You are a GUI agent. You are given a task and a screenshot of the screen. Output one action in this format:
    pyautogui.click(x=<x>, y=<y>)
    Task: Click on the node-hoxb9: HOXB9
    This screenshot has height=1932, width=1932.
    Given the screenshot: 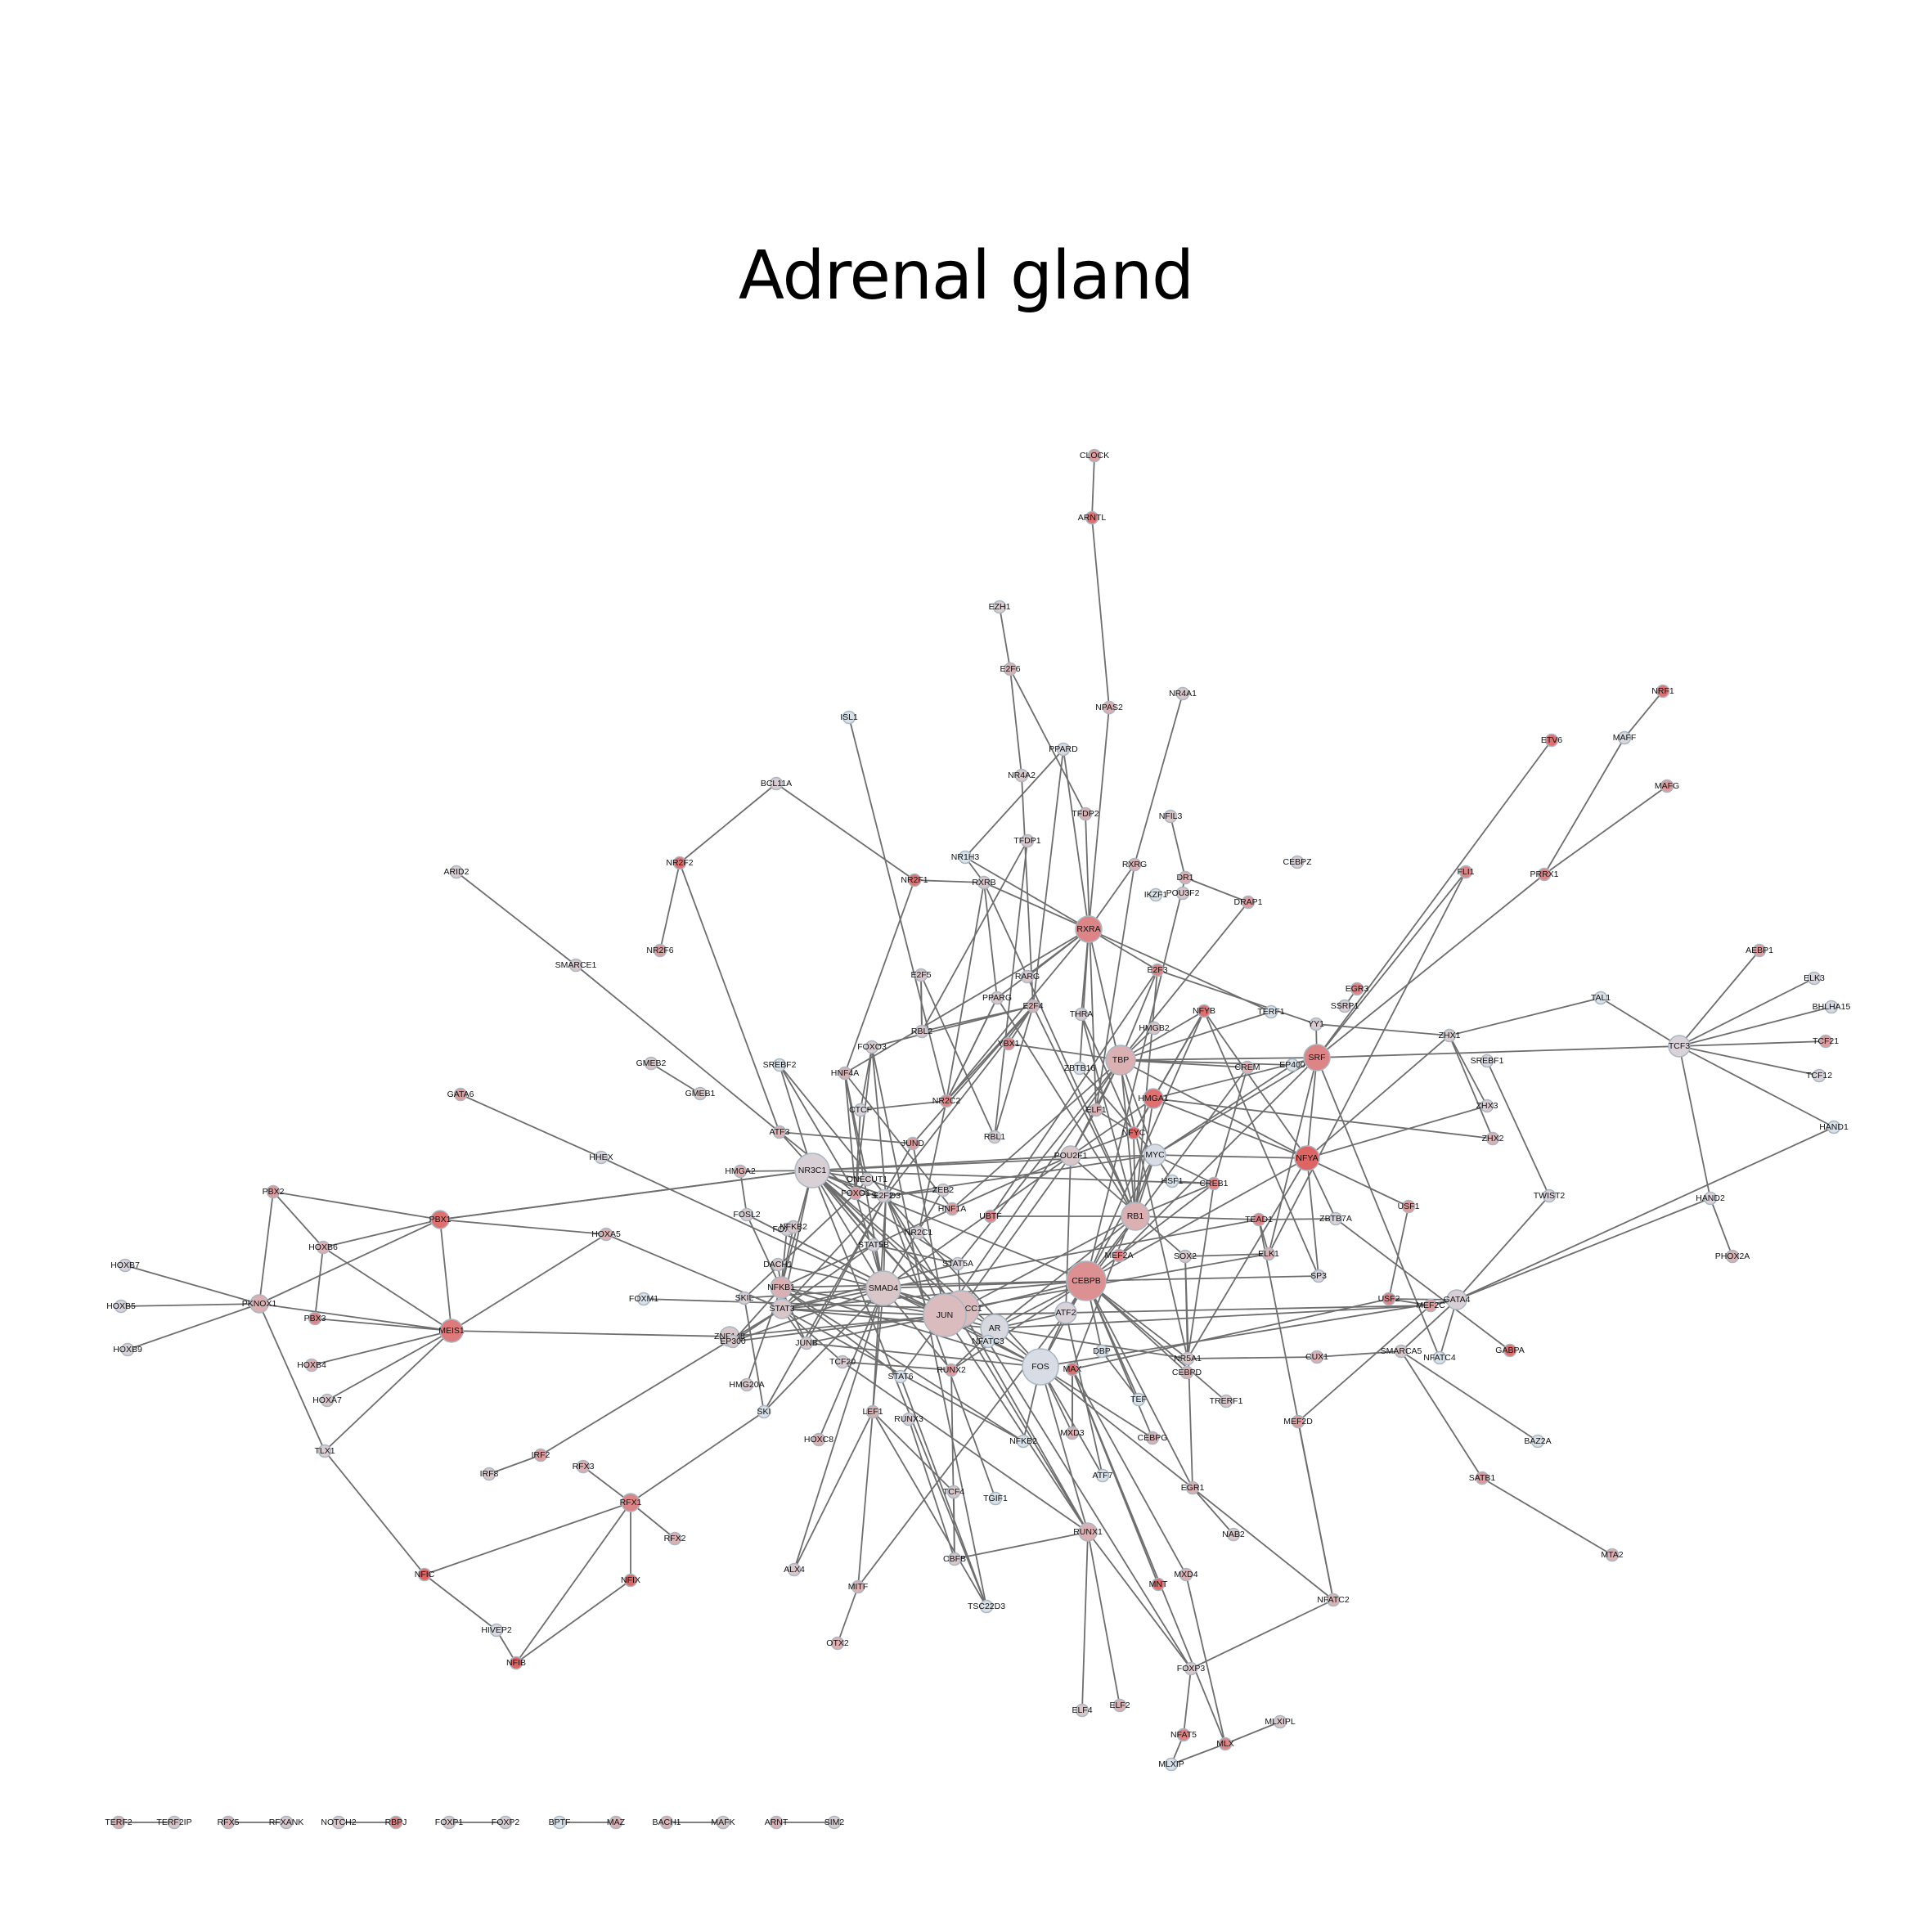 What is the action you would take?
    pyautogui.click(x=128, y=1349)
    